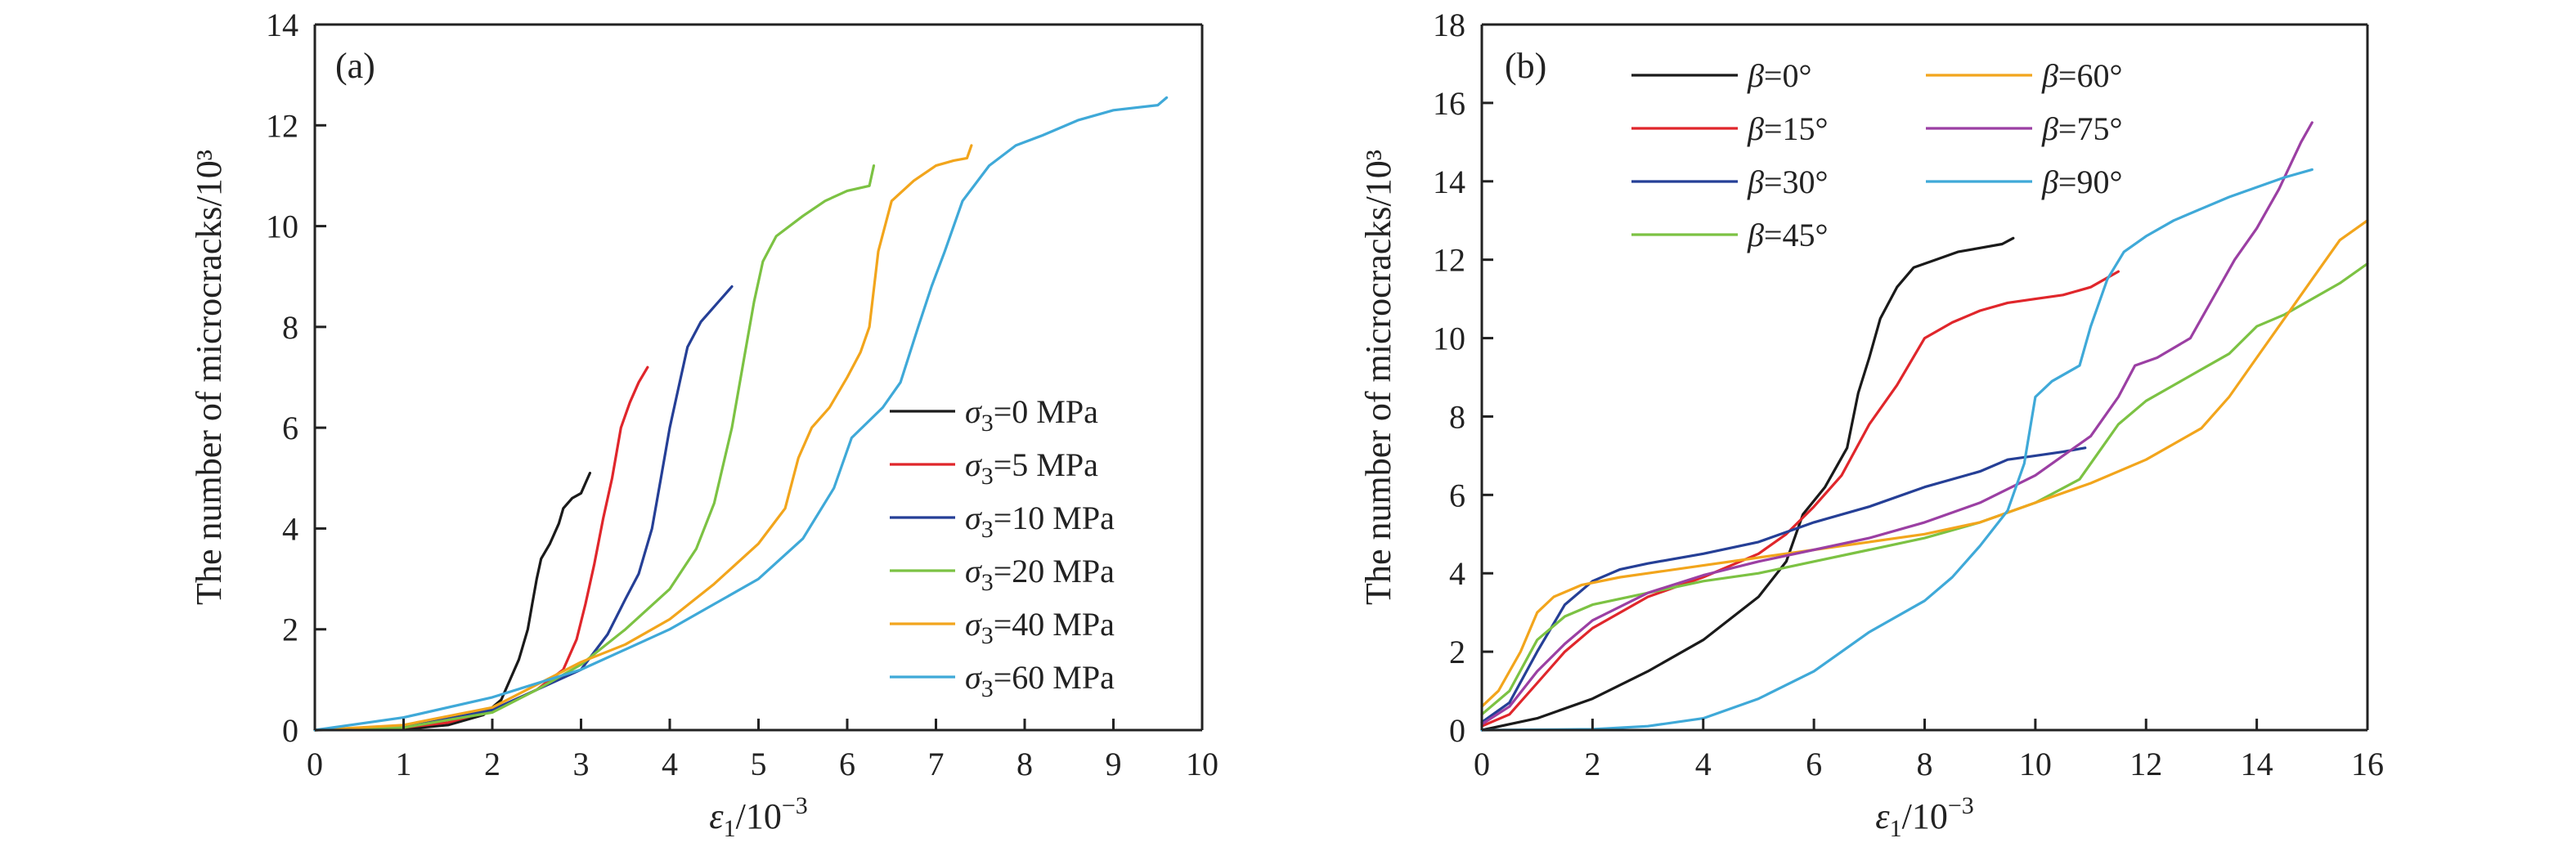  What do you see at coordinates (2145, 764) in the screenshot?
I see `x-tick-label: 12` at bounding box center [2145, 764].